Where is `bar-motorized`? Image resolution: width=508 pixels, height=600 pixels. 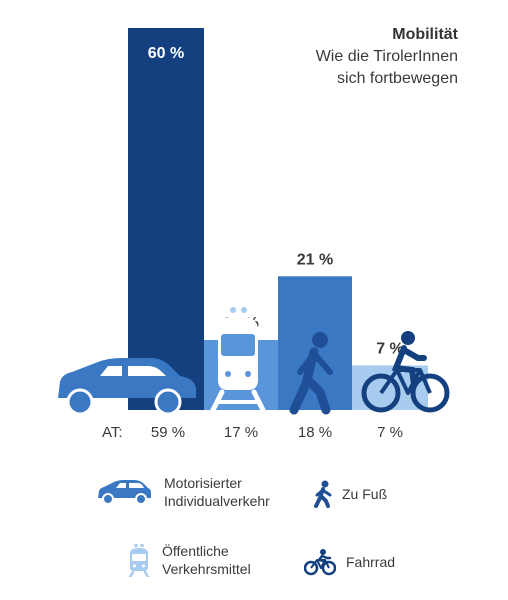 bar-motorized is located at coordinates (166, 219).